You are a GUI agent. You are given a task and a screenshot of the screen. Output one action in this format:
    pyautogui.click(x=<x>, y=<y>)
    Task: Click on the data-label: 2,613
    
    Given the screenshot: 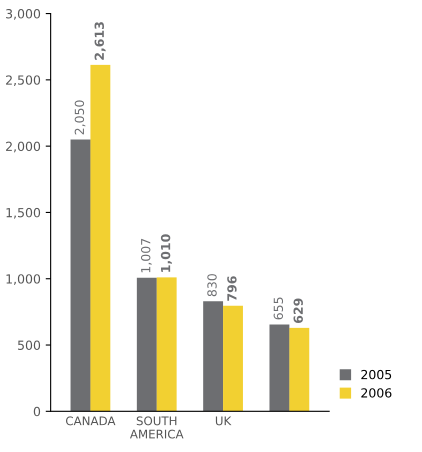 What is the action you would take?
    pyautogui.click(x=100, y=41)
    